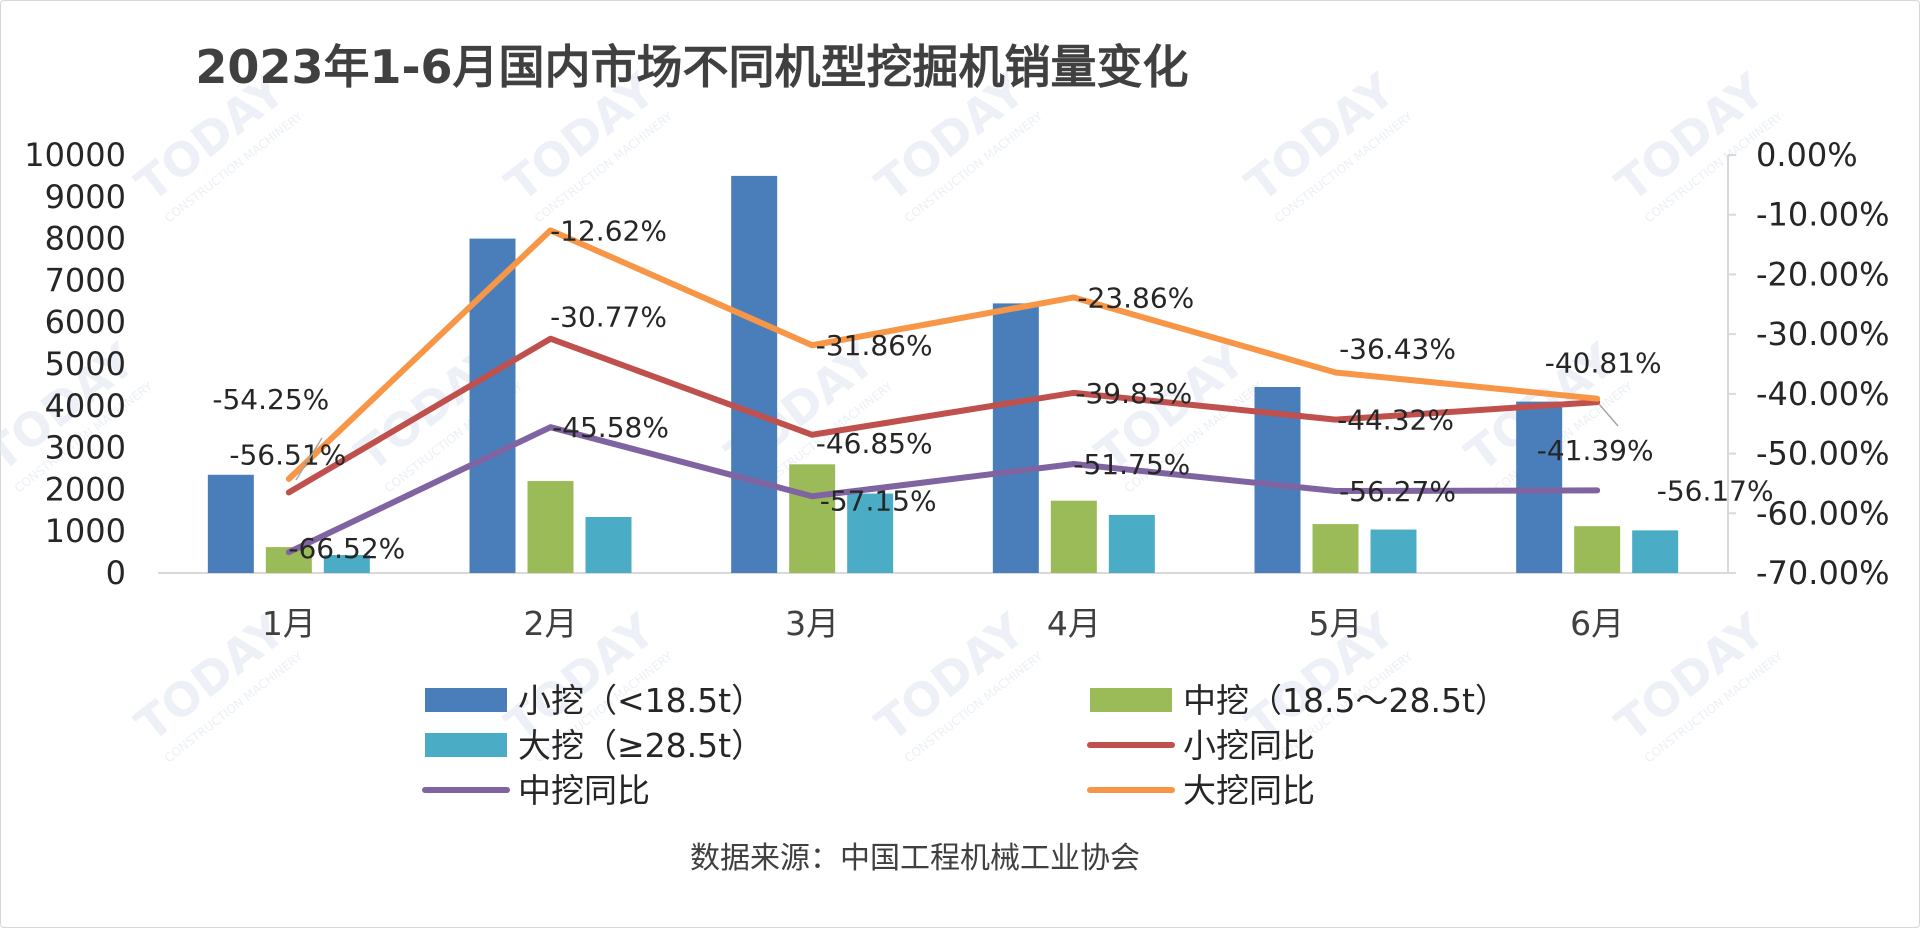 The width and height of the screenshot is (1920, 928). What do you see at coordinates (1603, 363) in the screenshot?
I see `data-label: -40.81%` at bounding box center [1603, 363].